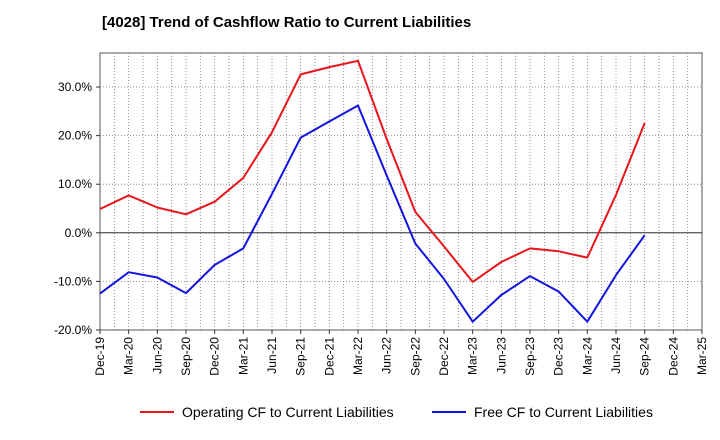  I want to click on x-tick-label: Dec-23, so click(559, 356).